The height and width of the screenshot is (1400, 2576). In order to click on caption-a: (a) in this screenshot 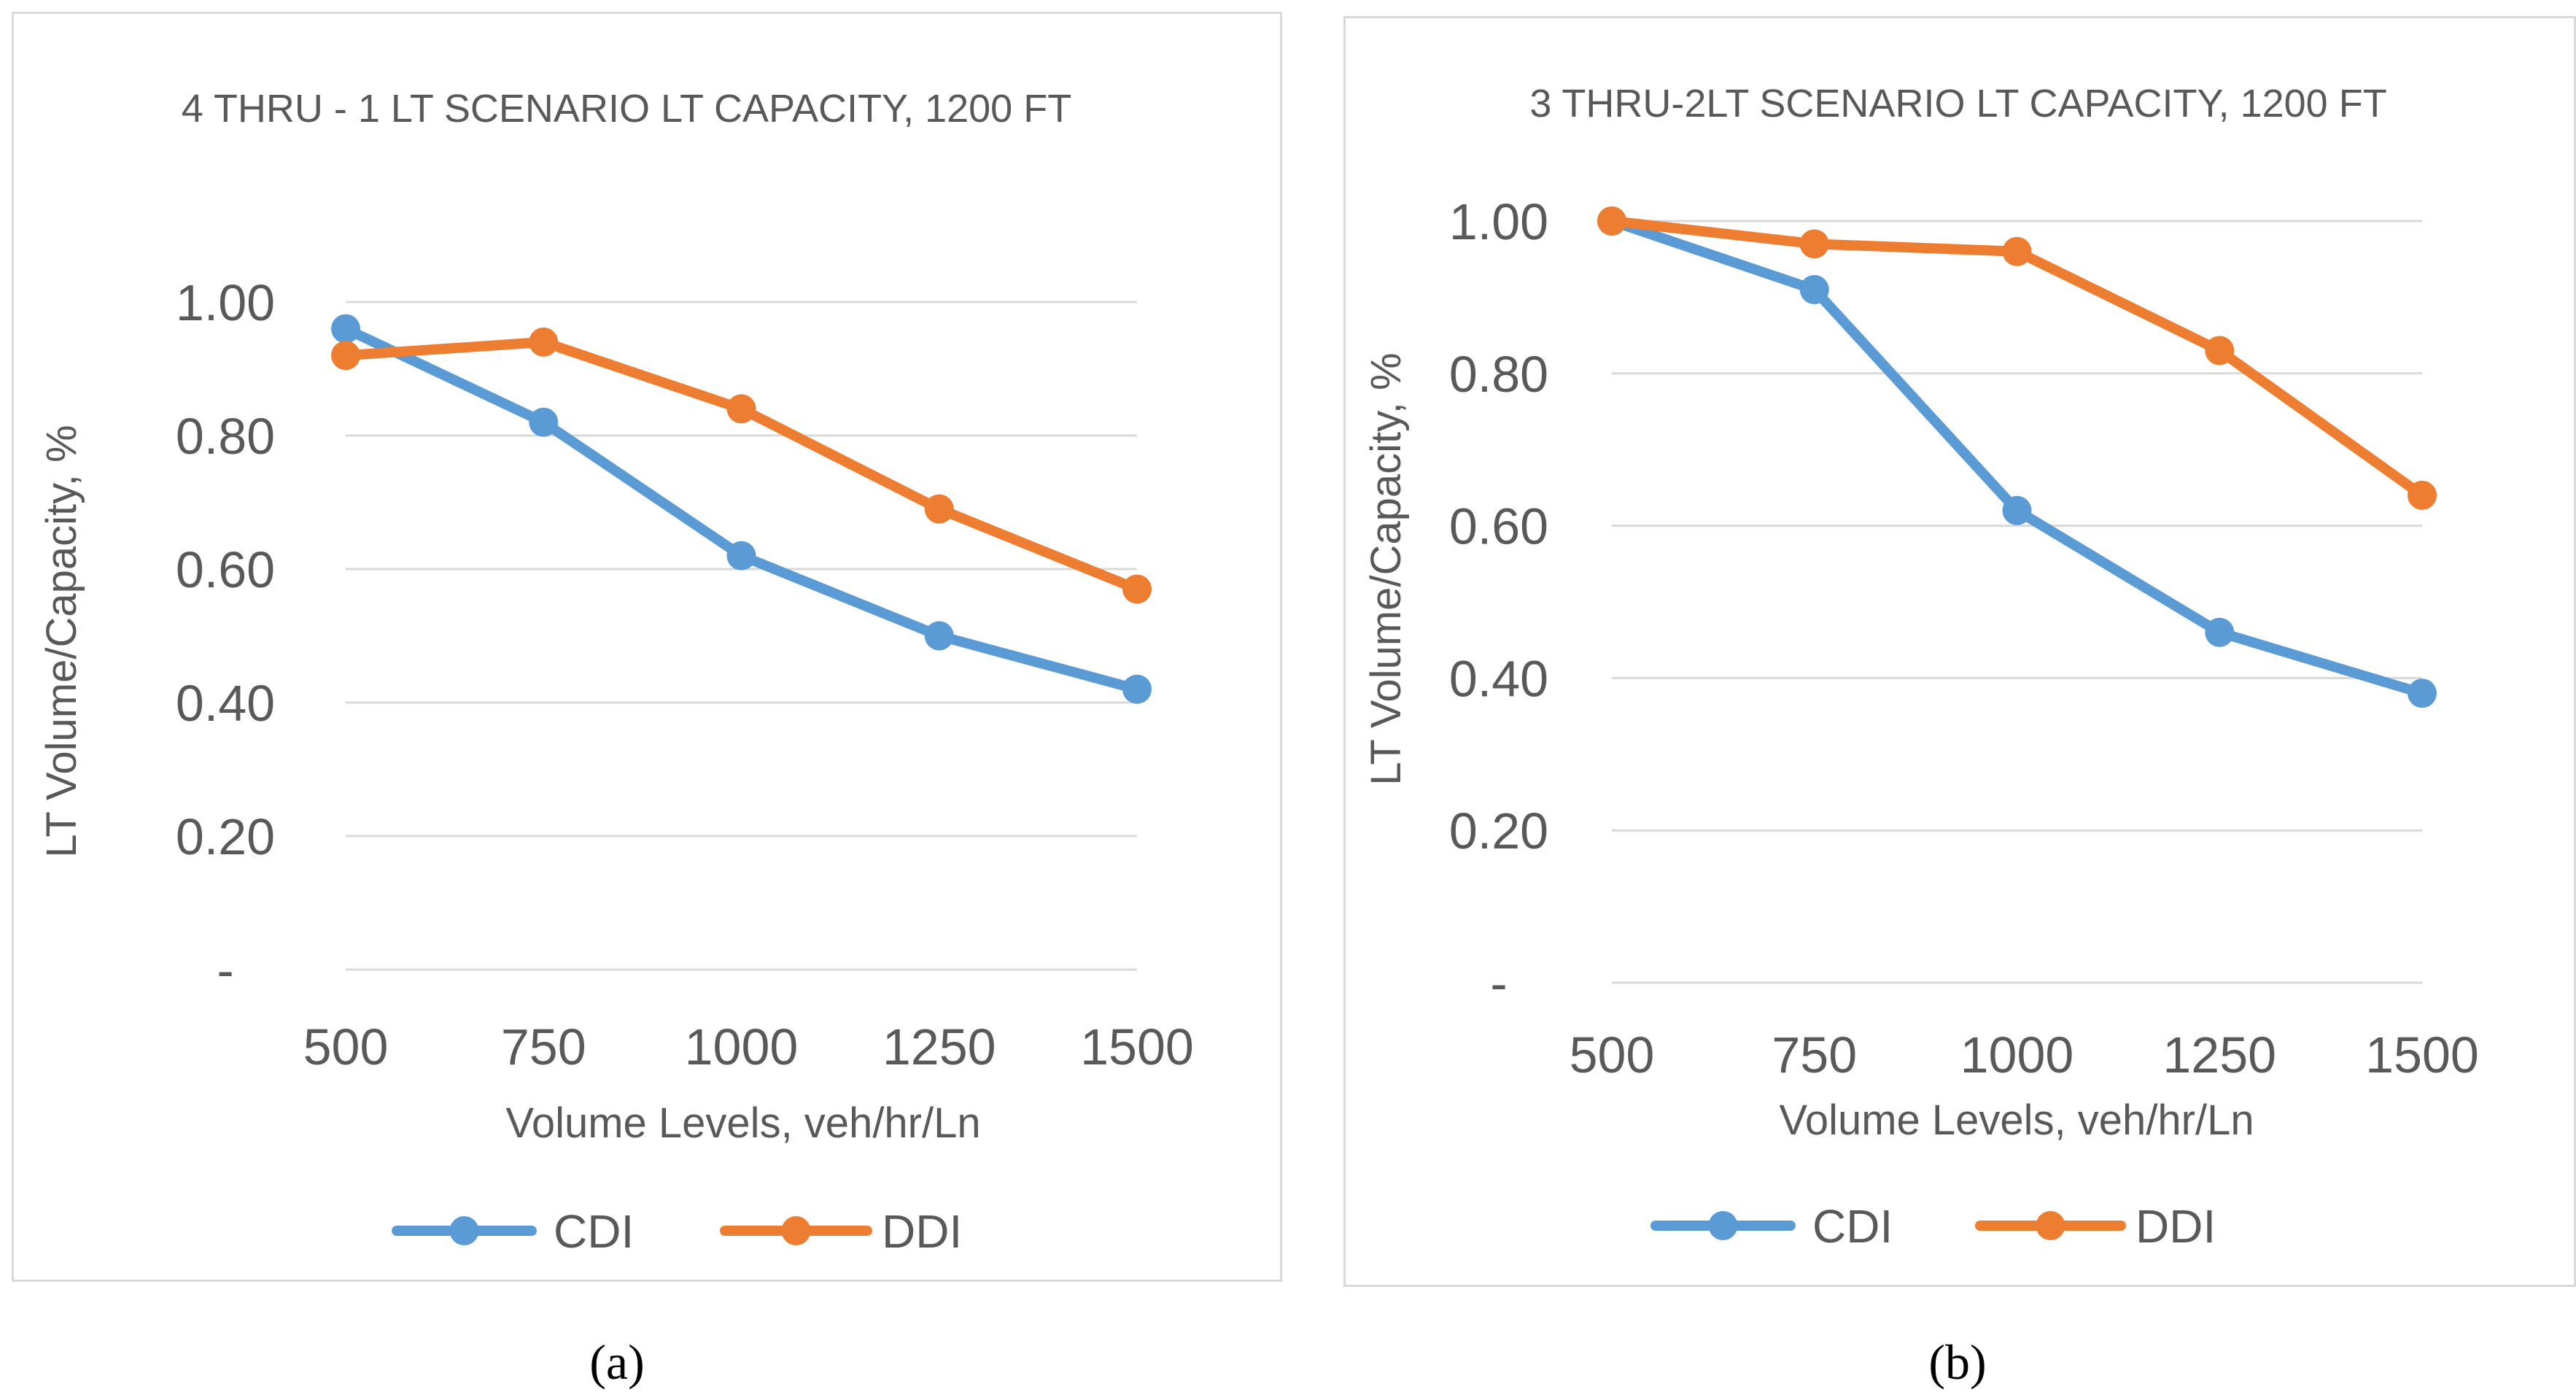, I will do `click(617, 1362)`.